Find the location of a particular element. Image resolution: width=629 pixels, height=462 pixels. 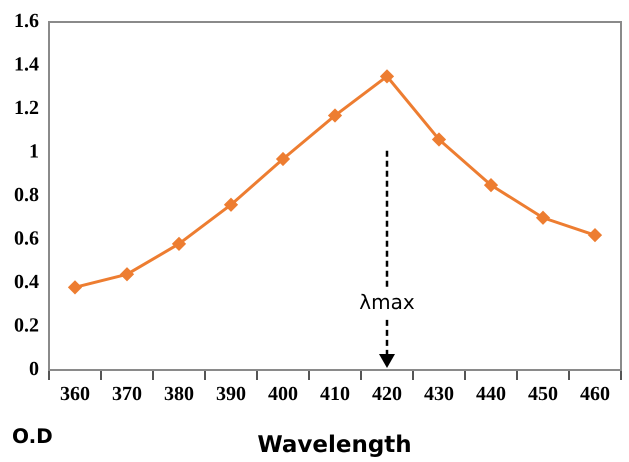

y-tick-label: 0 is located at coordinates (34, 369).